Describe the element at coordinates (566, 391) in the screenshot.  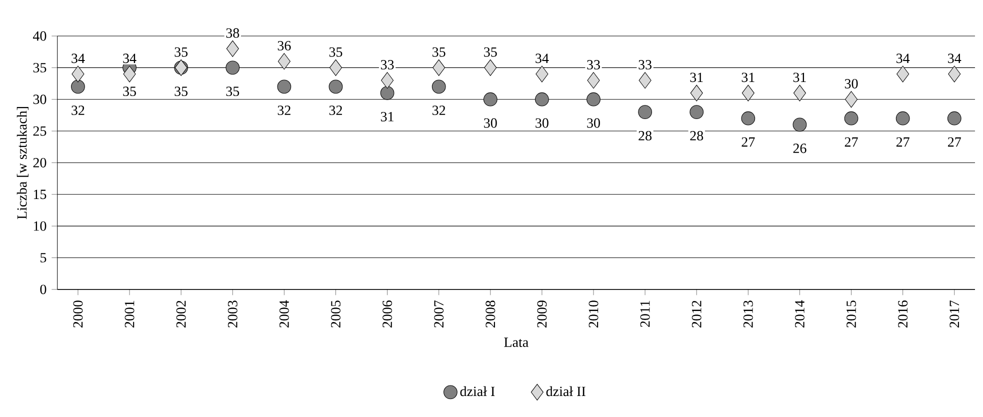
I see `legend-label: dział II` at that location.